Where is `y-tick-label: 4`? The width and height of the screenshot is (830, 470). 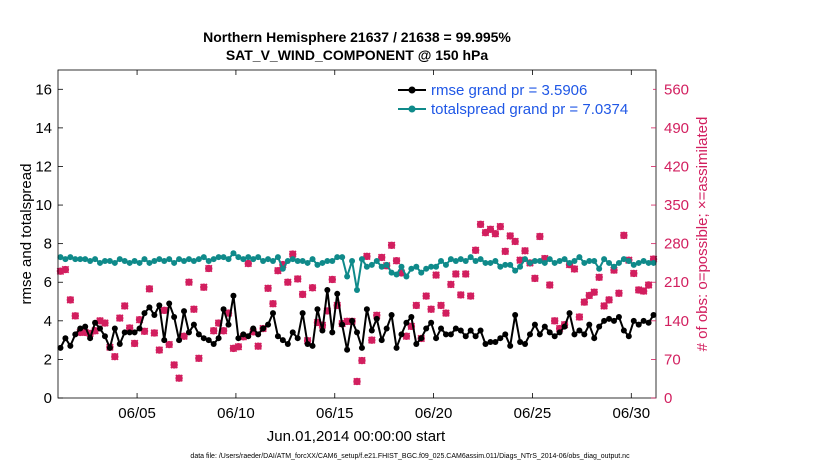 y-tick-label: 4 is located at coordinates (48, 321).